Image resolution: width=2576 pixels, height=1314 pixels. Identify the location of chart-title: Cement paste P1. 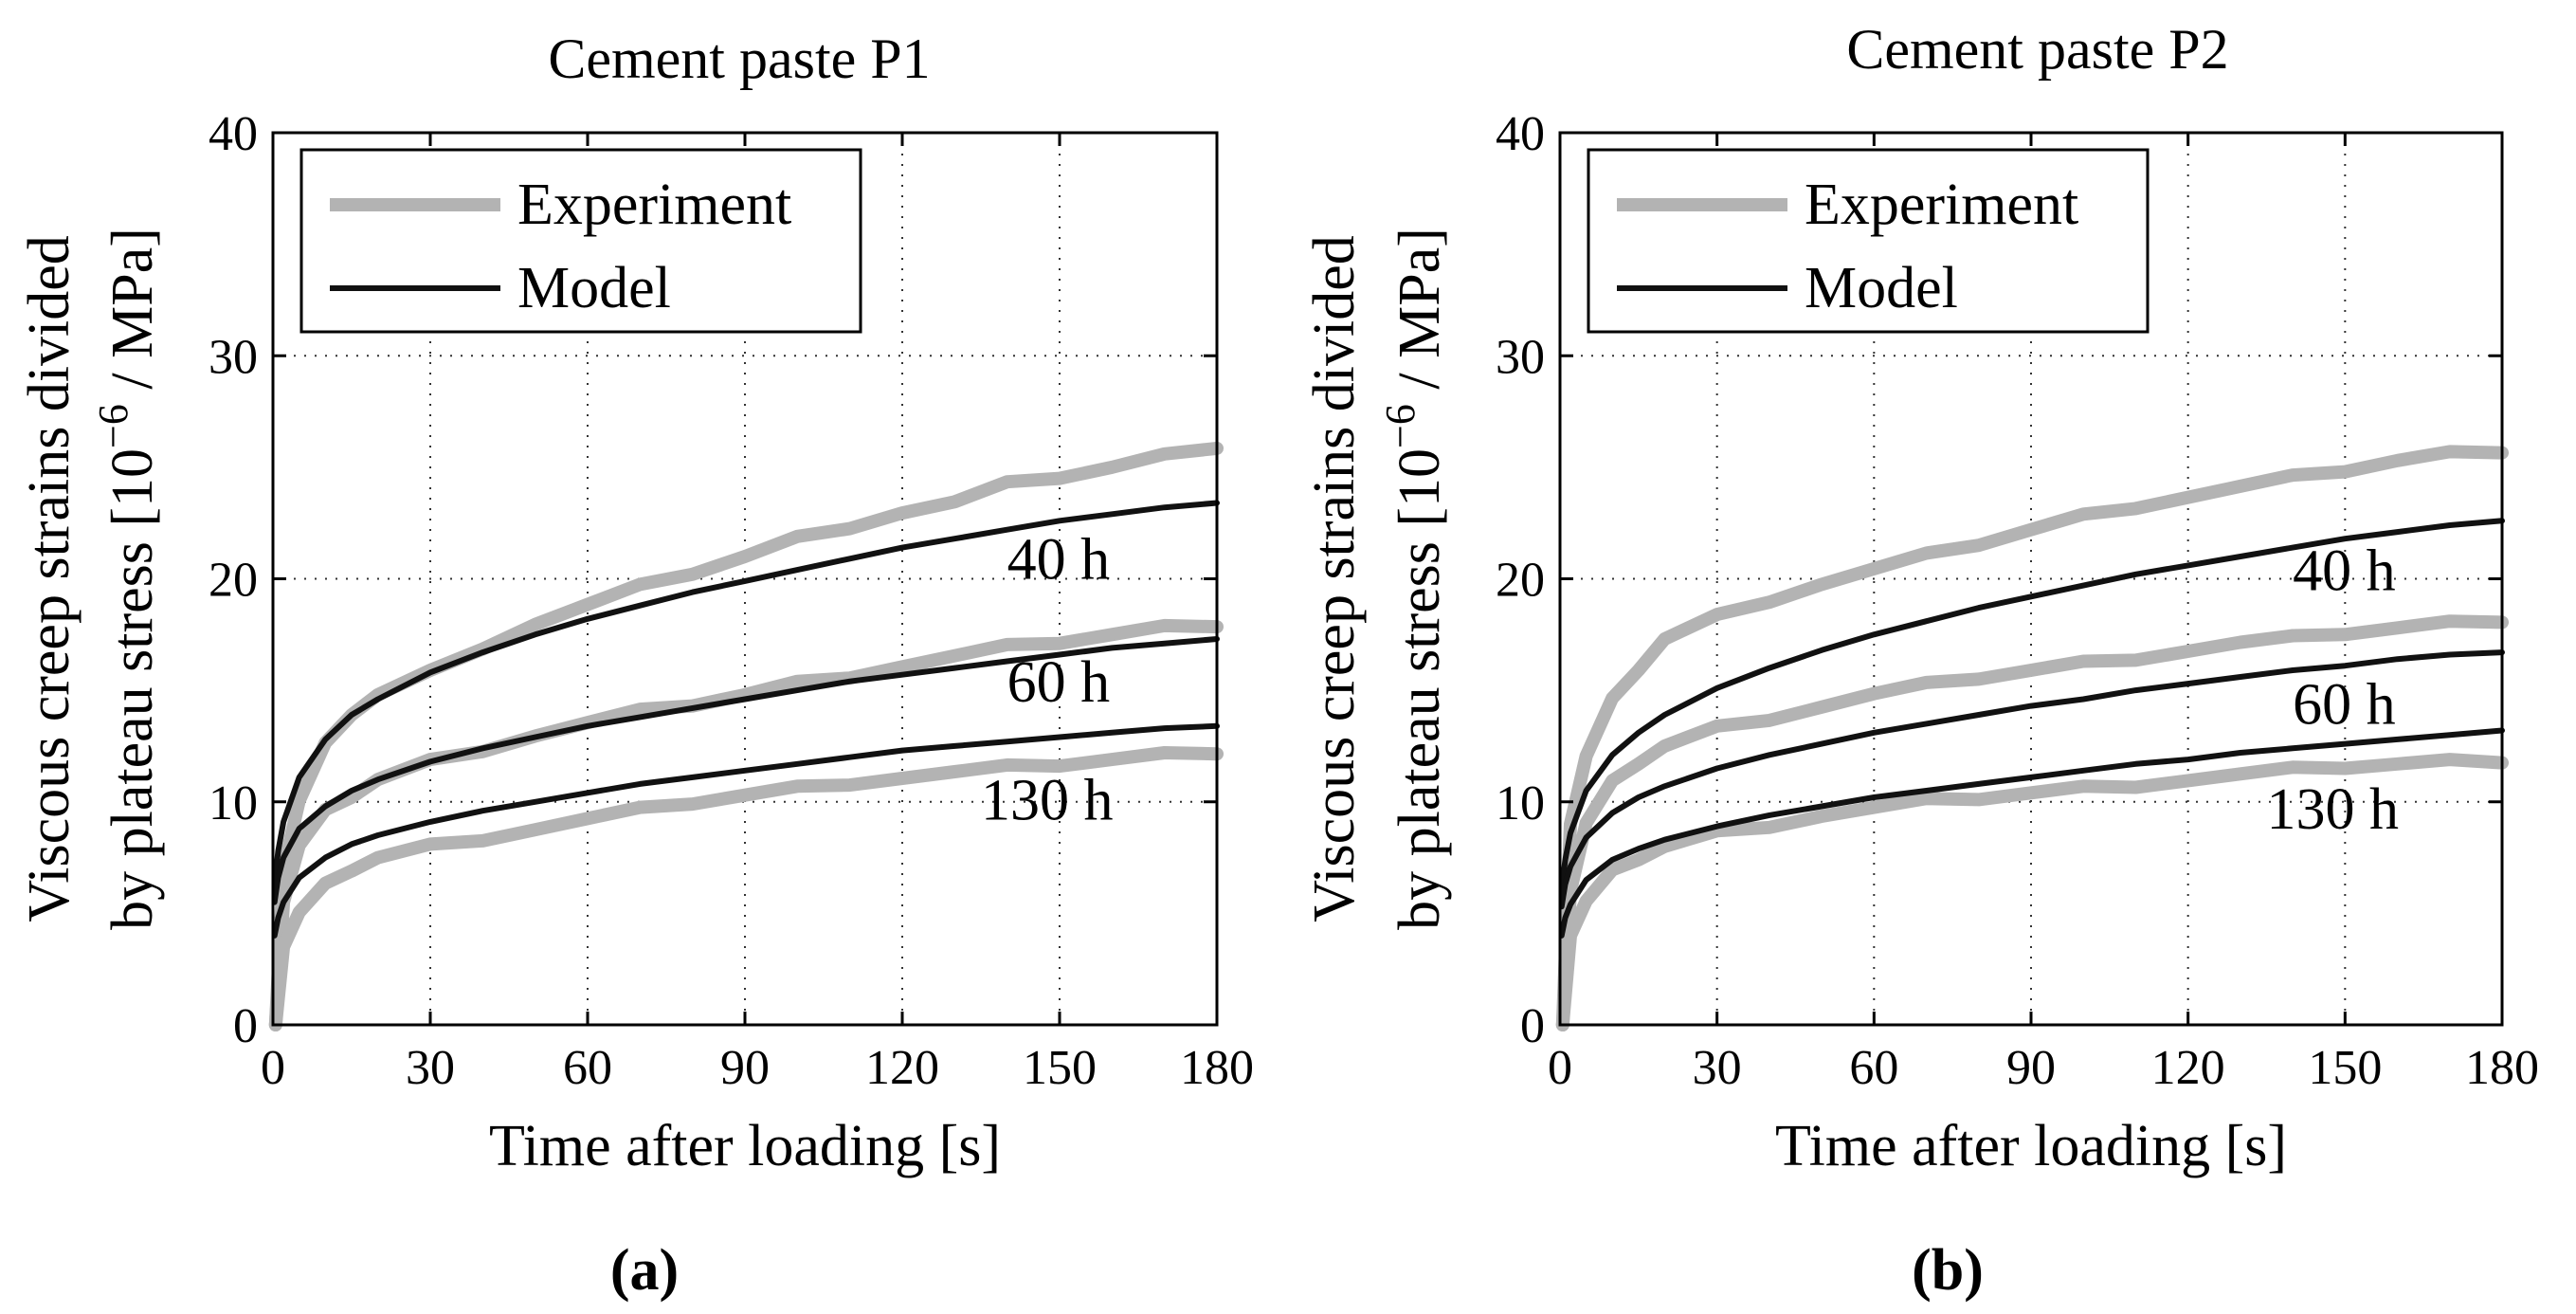
(739, 58).